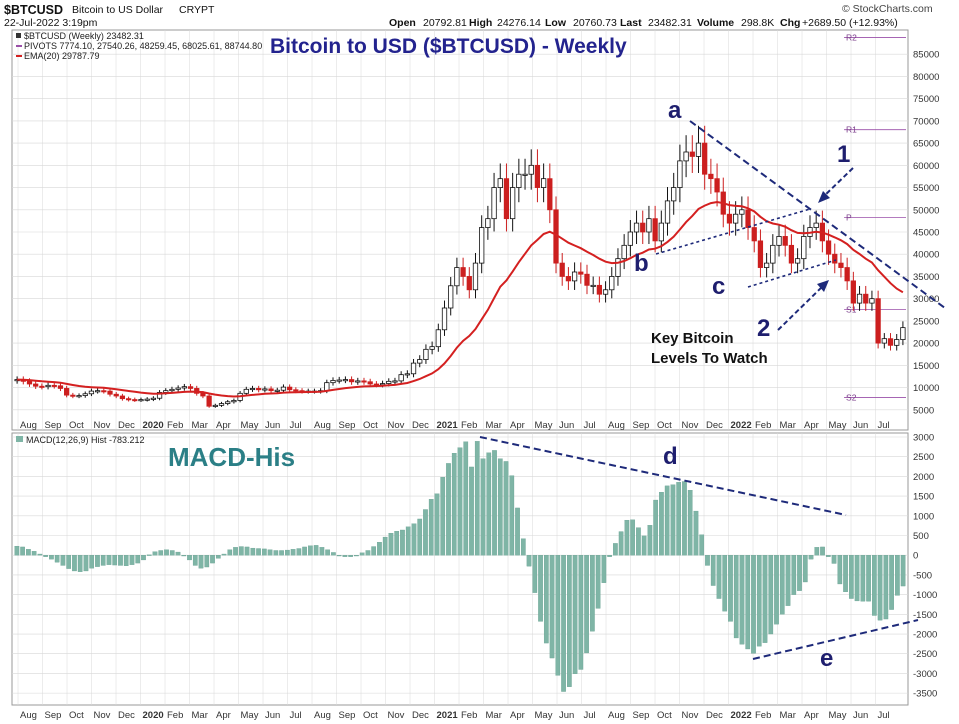  Describe the element at coordinates (923, 457) in the screenshot. I see `macd-tick-label: 2500` at that location.